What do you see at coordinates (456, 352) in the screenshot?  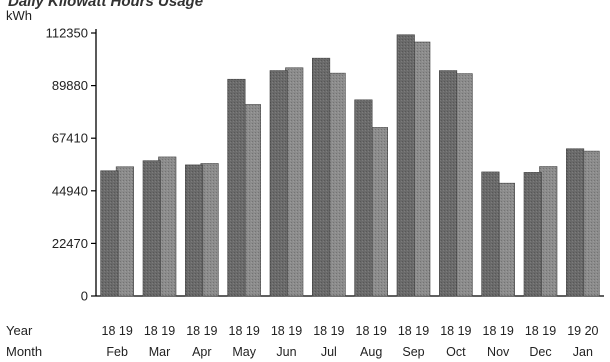 I see `month-label: Oct` at bounding box center [456, 352].